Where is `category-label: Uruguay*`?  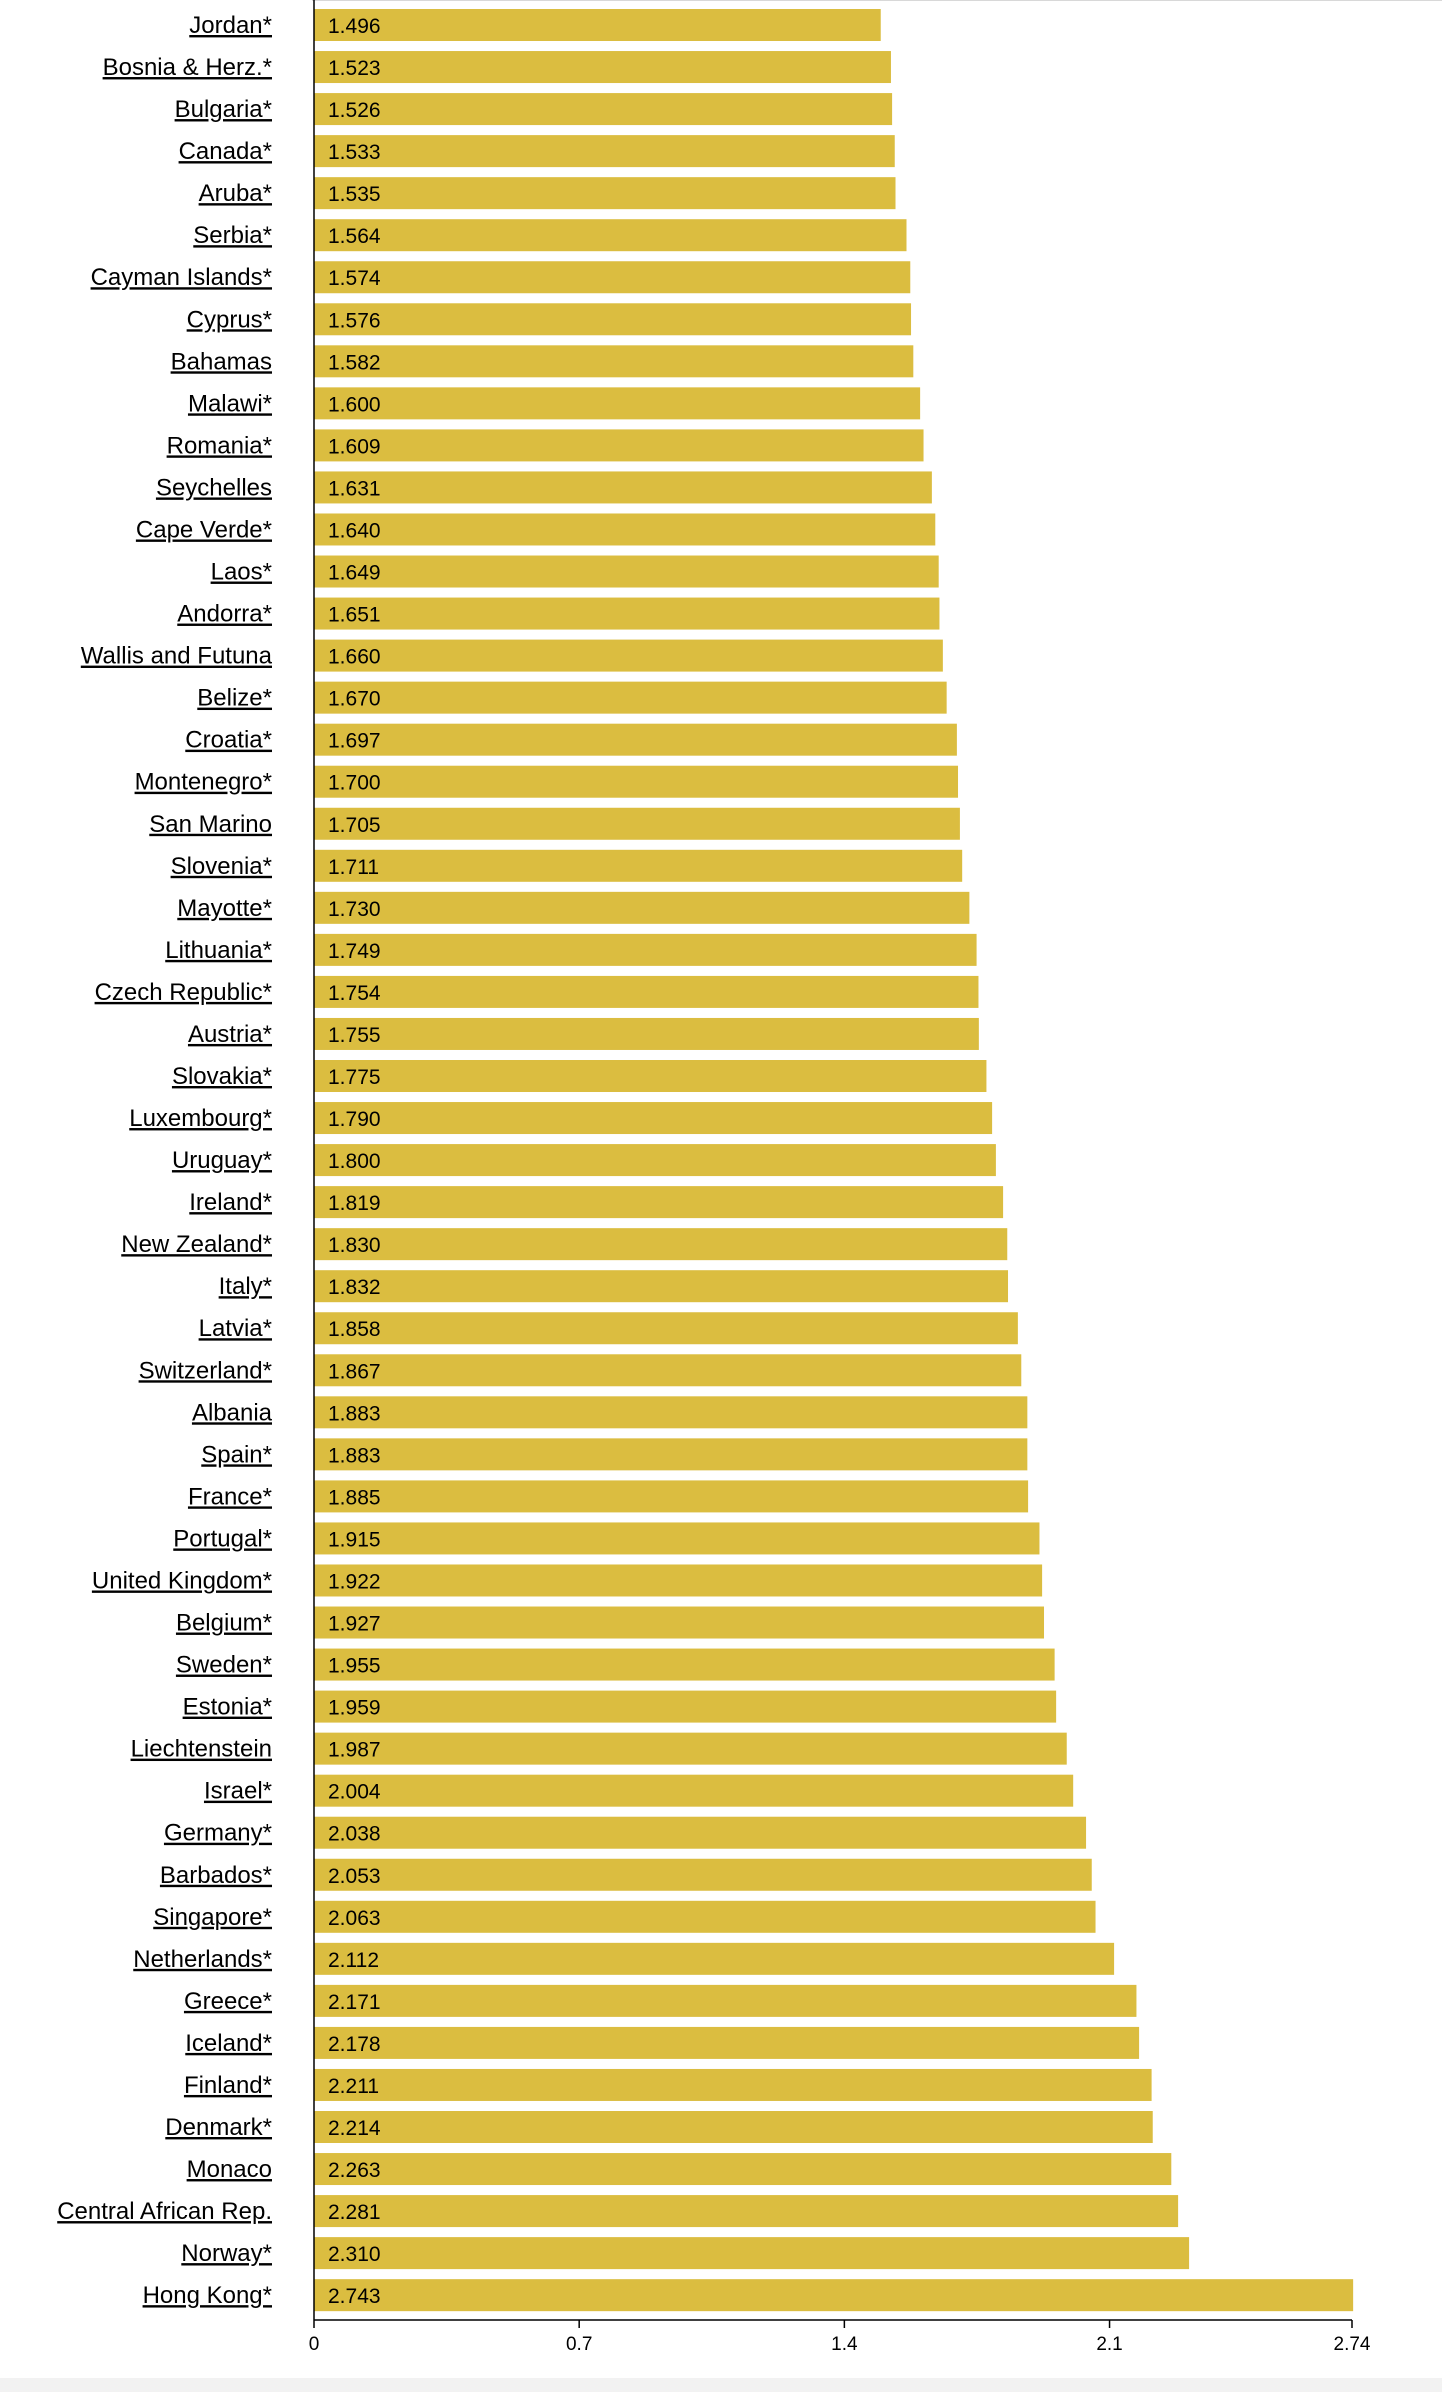 category-label: Uruguay* is located at coordinates (222, 1160).